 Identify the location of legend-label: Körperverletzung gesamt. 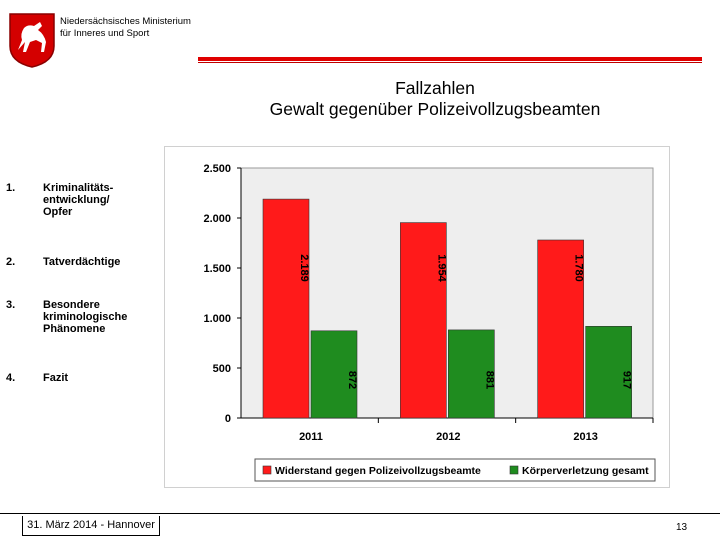
(585, 471).